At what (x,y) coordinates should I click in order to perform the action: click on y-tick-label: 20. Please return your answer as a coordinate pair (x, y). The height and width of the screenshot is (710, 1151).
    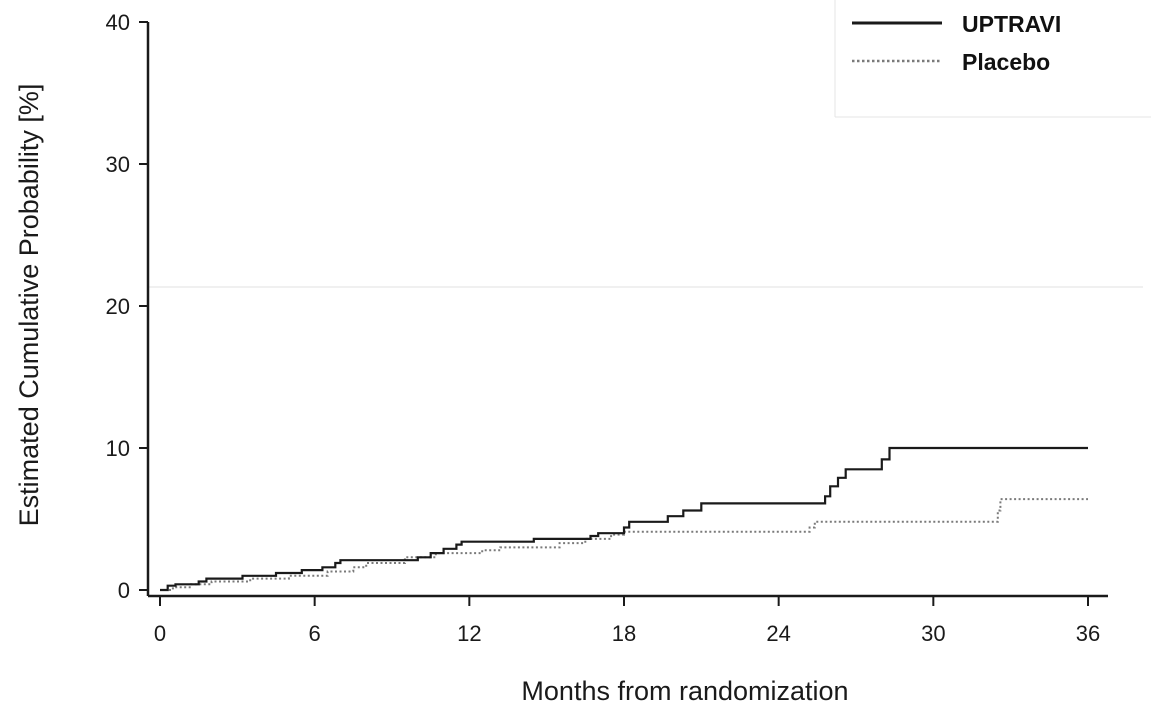
    Looking at the image, I should click on (118, 306).